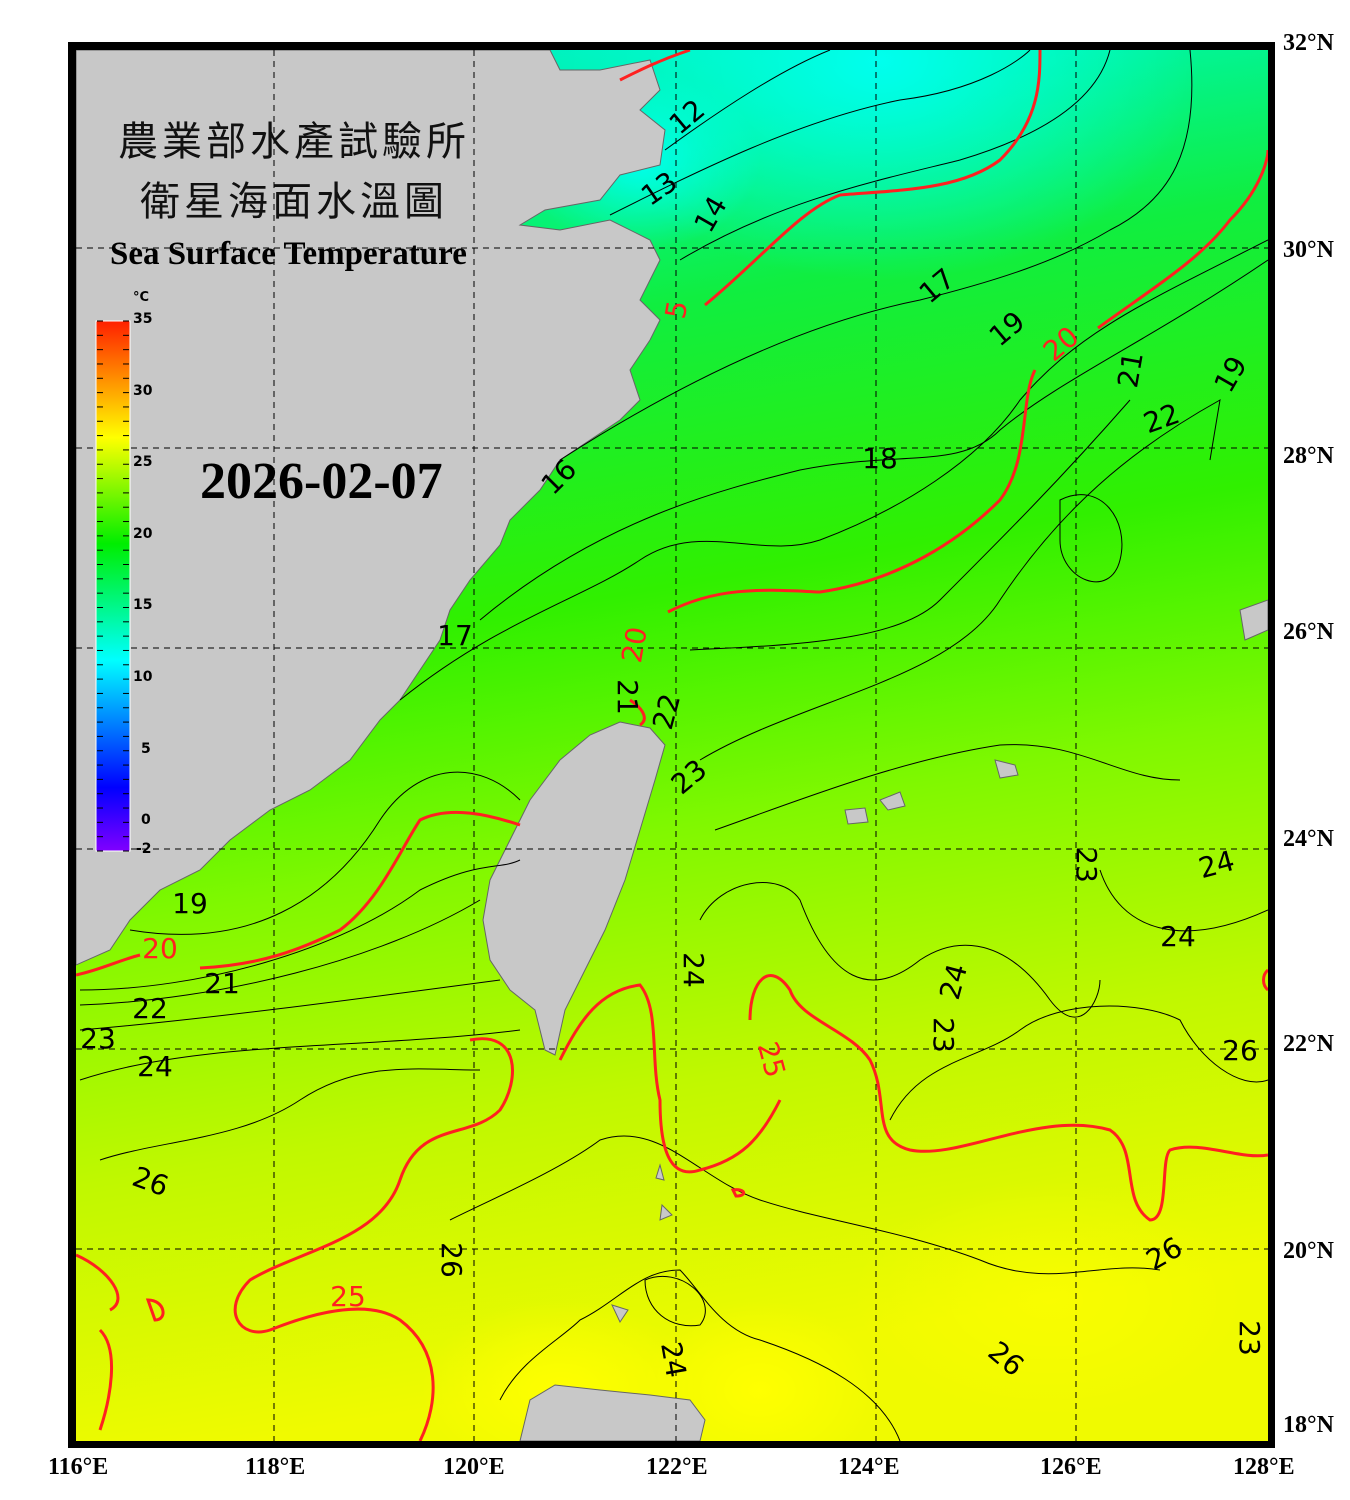  Describe the element at coordinates (1071, 1467) in the screenshot. I see `longitude-label: 126°E` at that location.